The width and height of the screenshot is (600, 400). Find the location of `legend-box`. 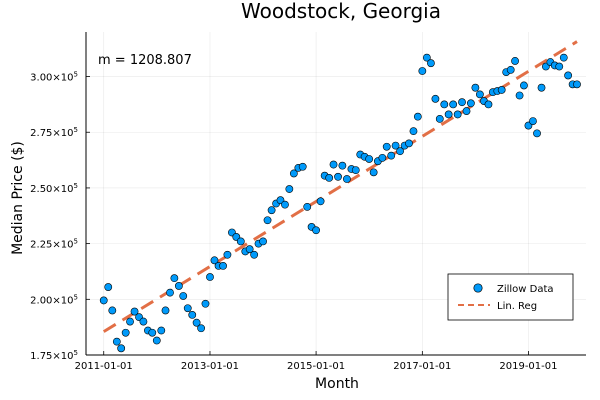

legend-box is located at coordinates (510, 297).